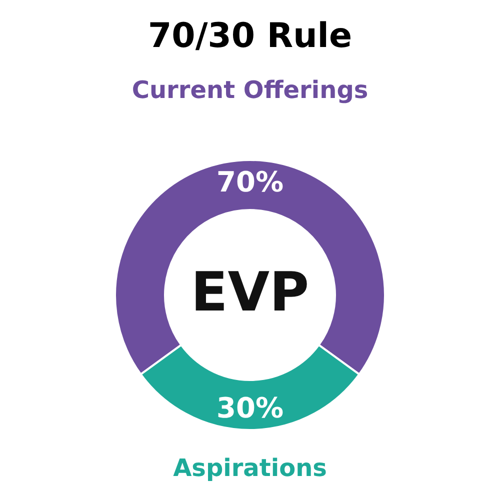 This screenshot has width=500, height=500. Describe the element at coordinates (250, 292) in the screenshot. I see `text: EVP` at that location.